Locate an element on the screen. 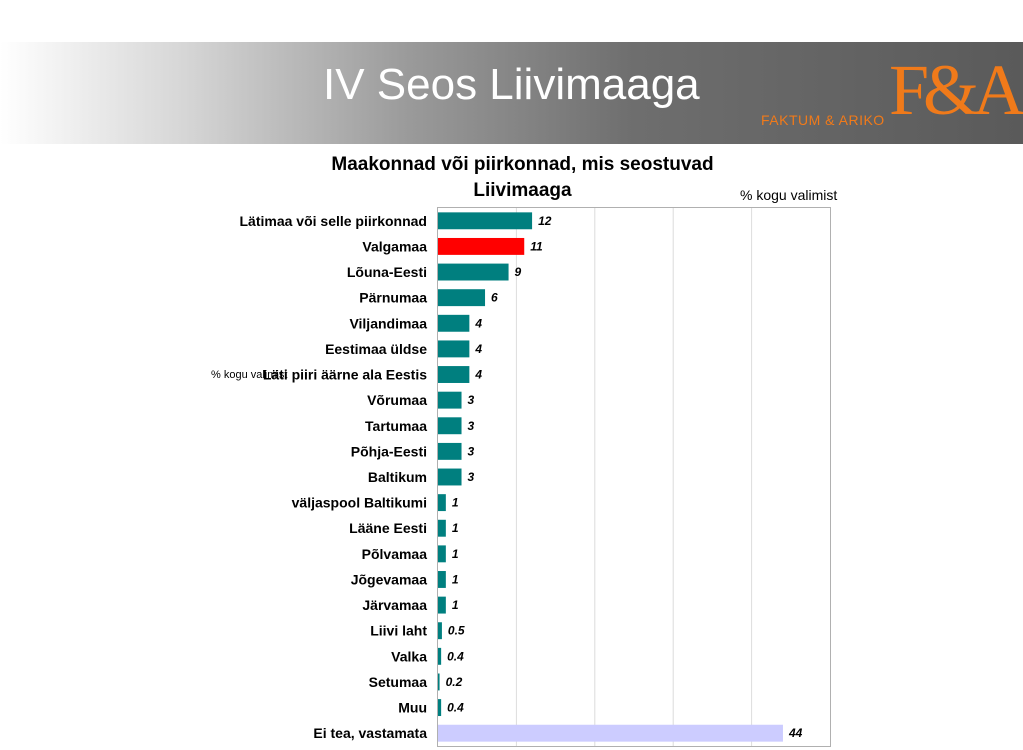  category-label: Põhja-Eesti is located at coordinates (389, 451).